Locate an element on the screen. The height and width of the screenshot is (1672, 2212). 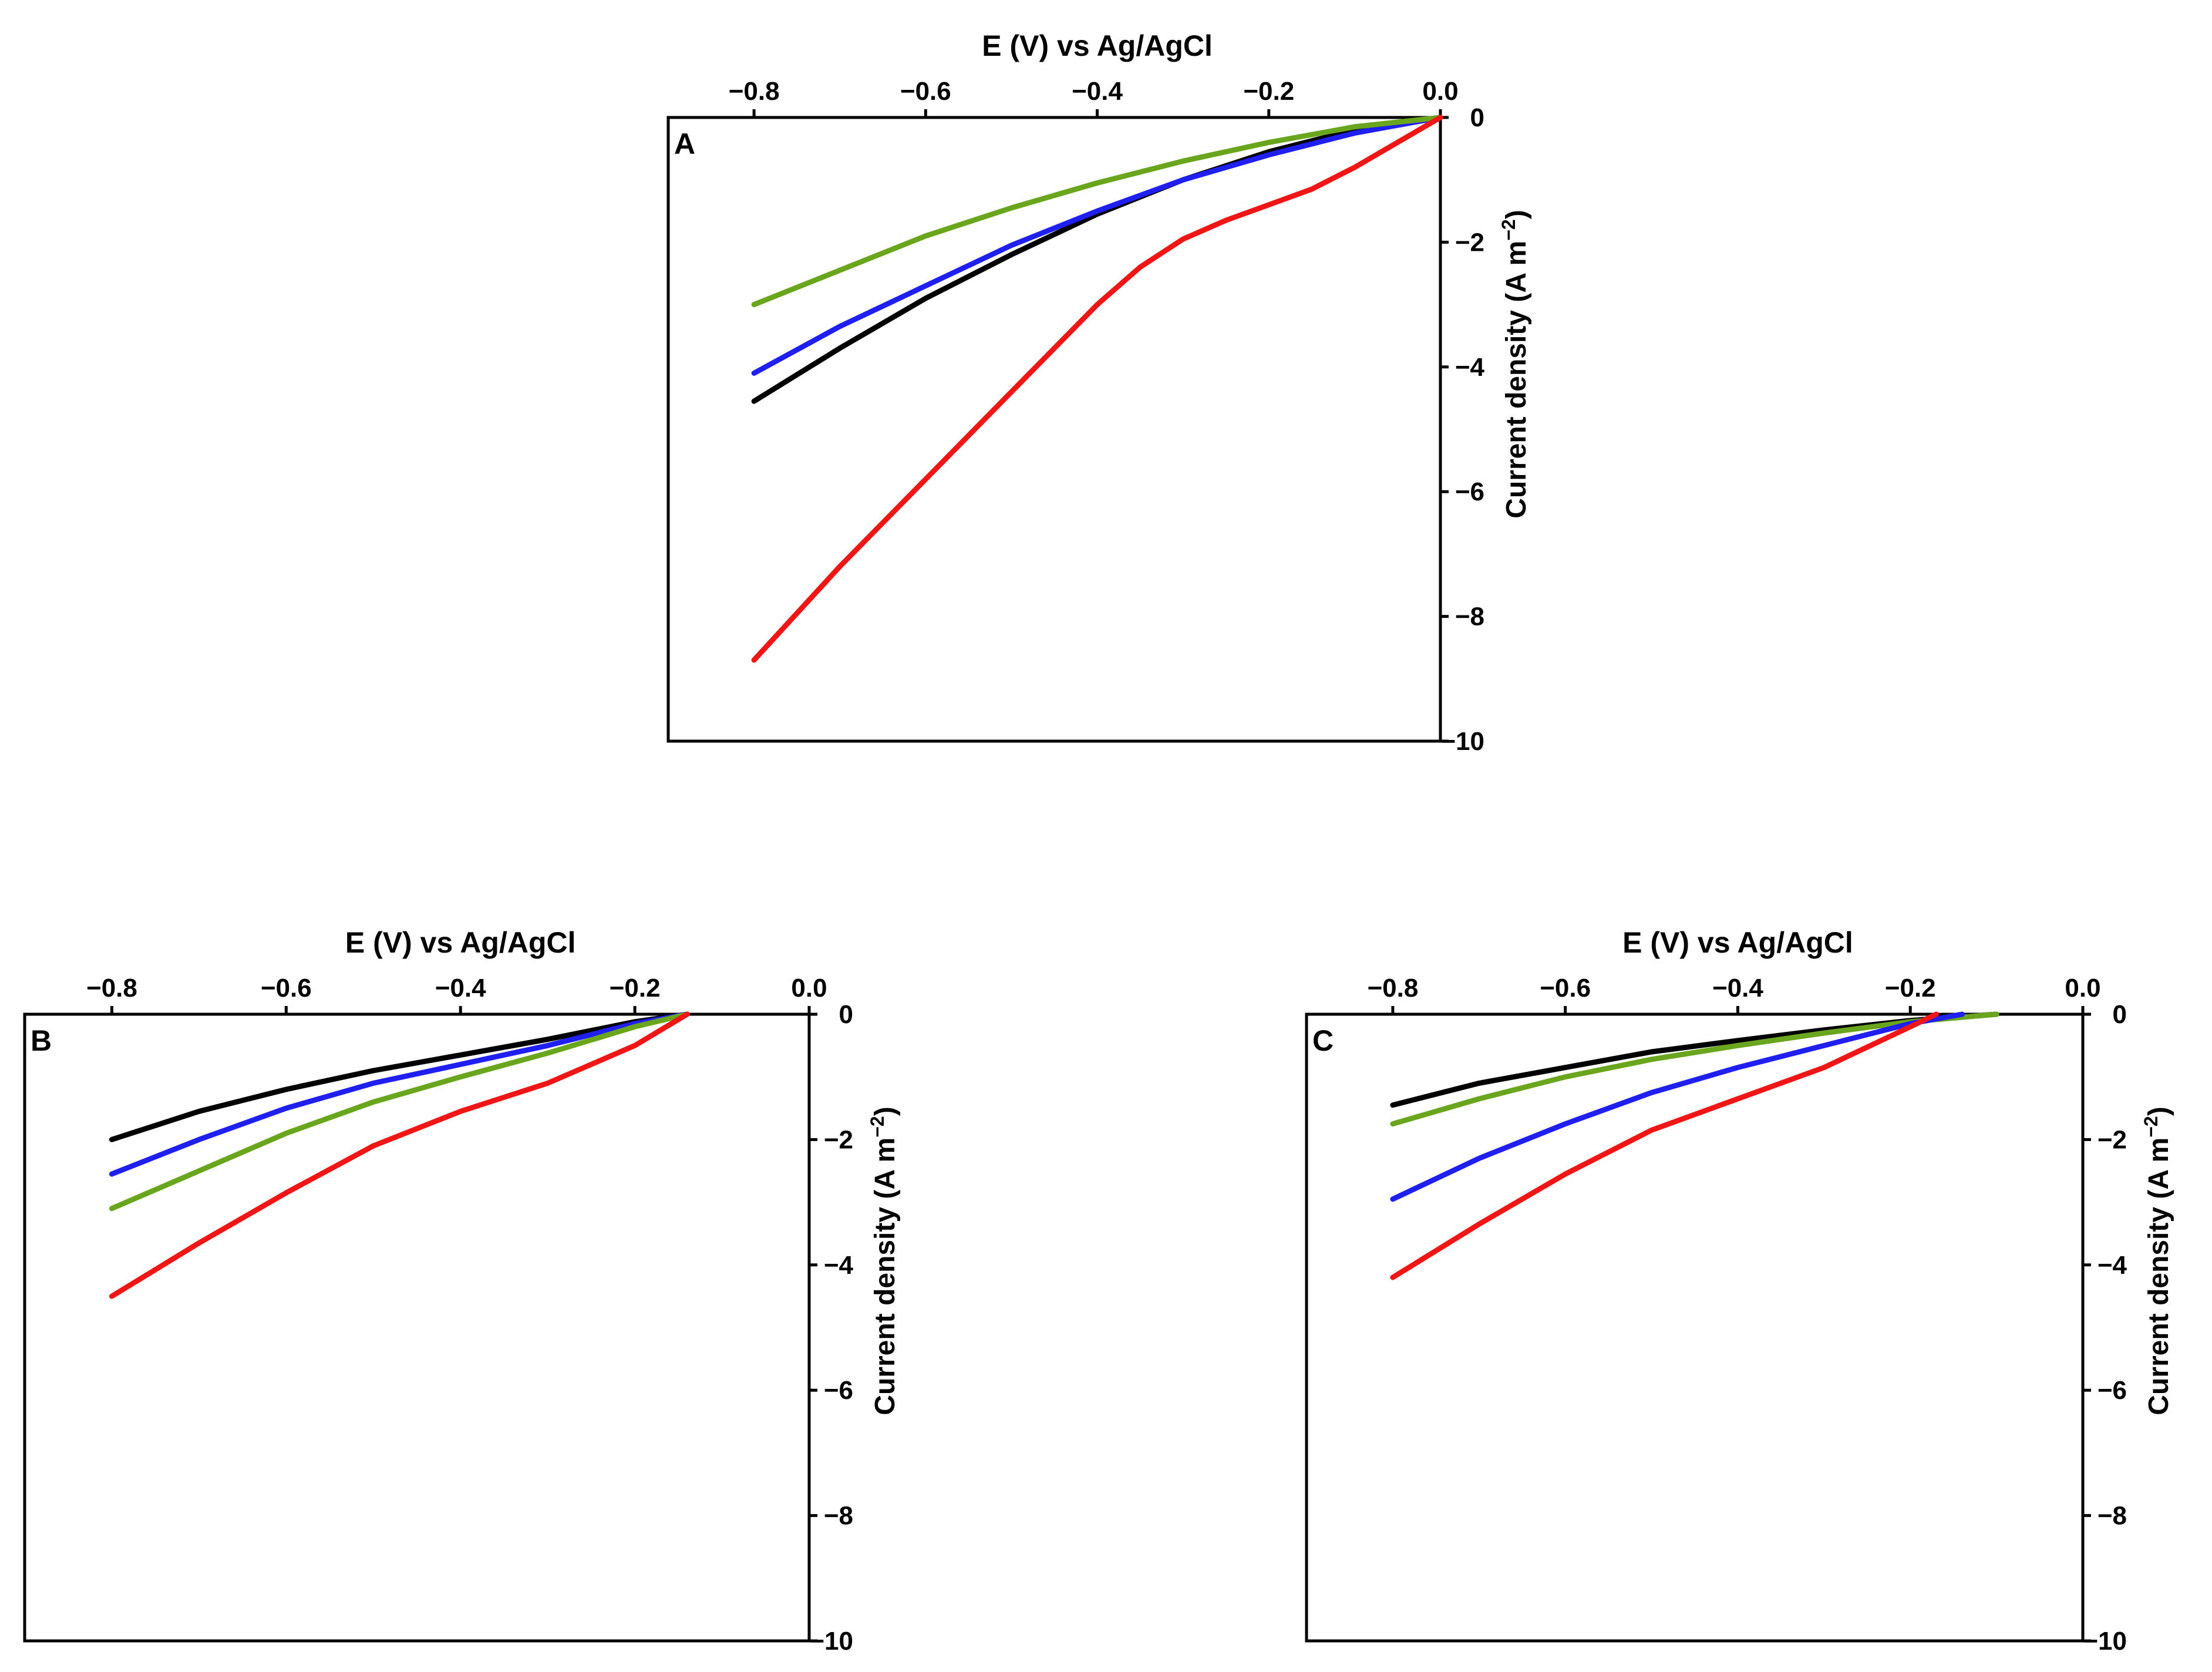
panel-letter: B is located at coordinates (41, 1040).